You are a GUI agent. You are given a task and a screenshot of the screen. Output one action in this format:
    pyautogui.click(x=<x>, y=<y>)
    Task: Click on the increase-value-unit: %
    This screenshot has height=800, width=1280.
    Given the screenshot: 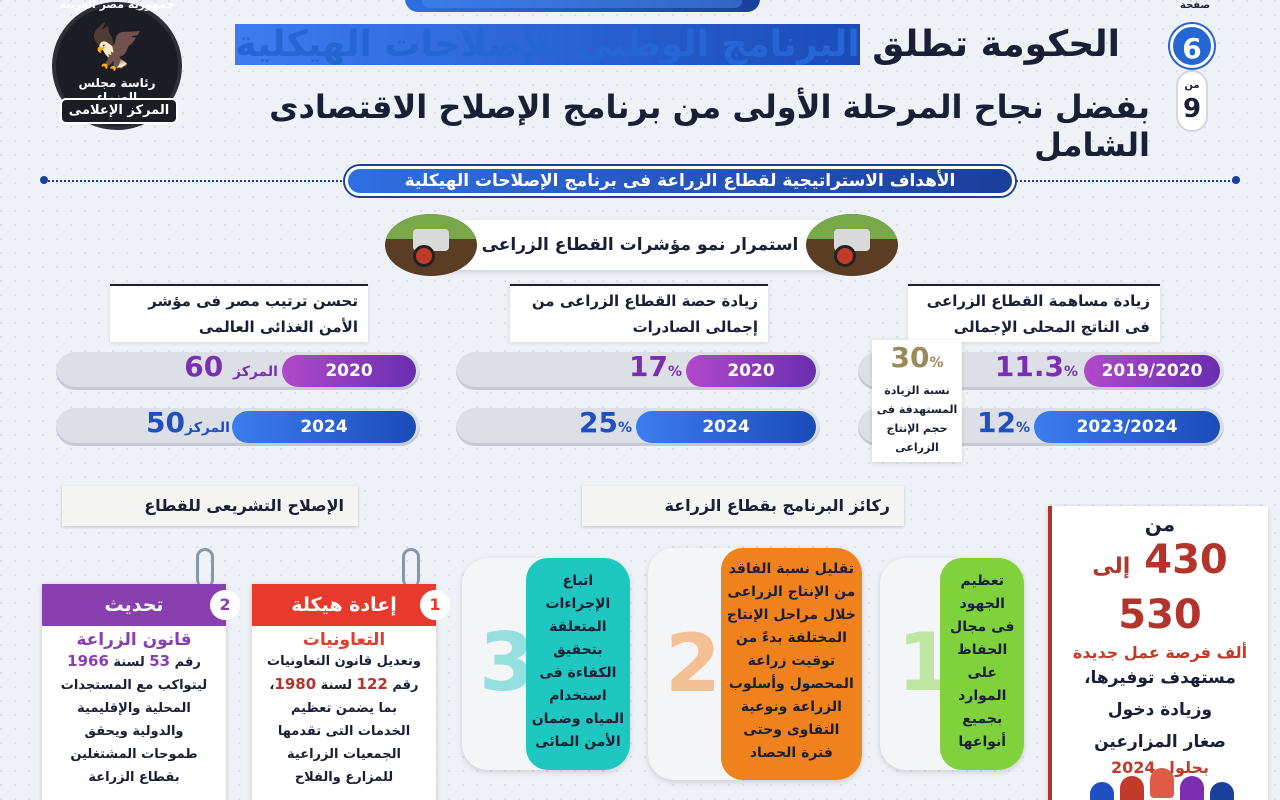 What is the action you would take?
    pyautogui.click(x=936, y=363)
    